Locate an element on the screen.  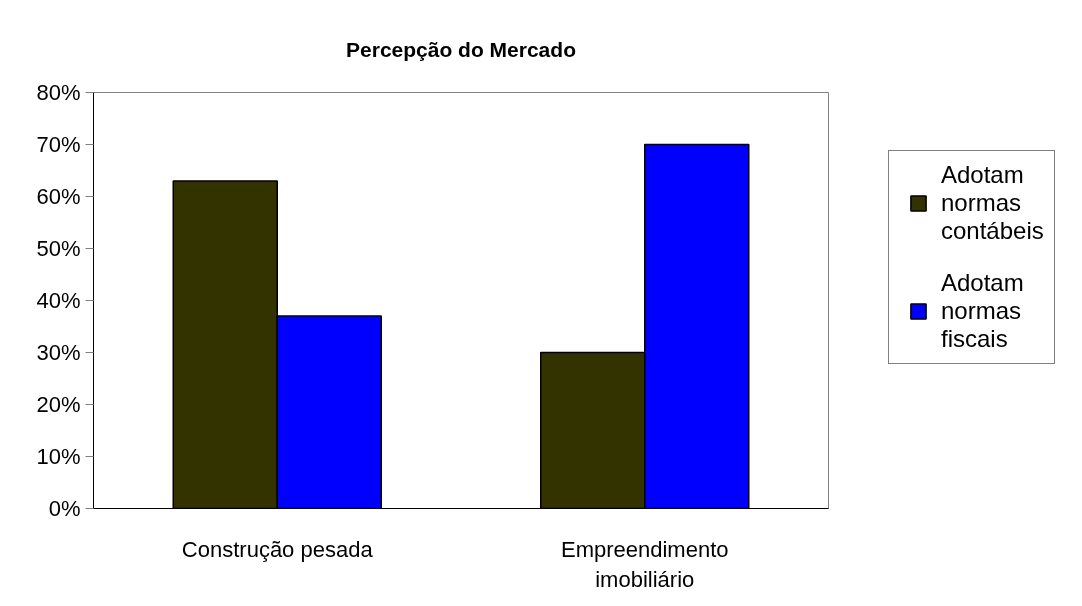
y-tick-label: 30% is located at coordinates (58, 352).